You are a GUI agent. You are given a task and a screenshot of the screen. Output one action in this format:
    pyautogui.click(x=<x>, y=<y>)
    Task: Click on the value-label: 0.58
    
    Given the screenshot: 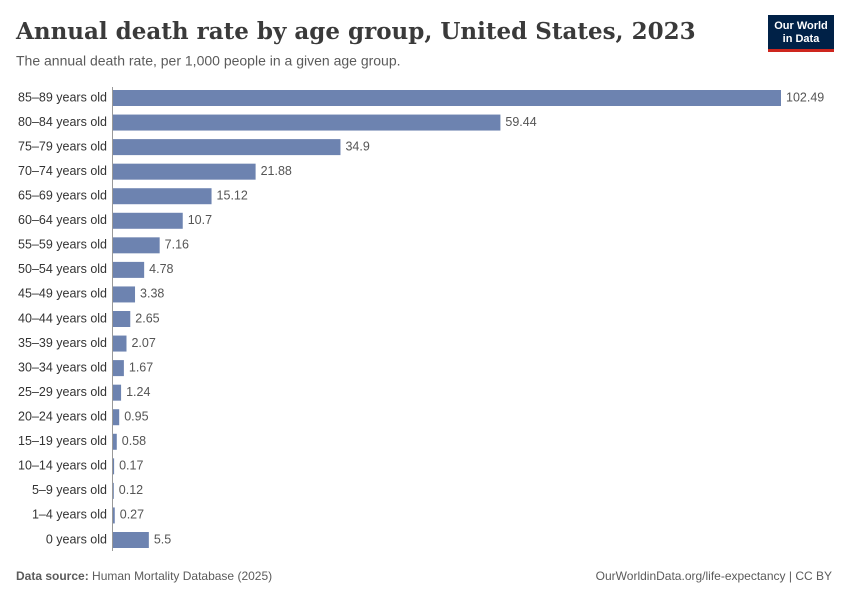 What is the action you would take?
    pyautogui.click(x=134, y=441)
    